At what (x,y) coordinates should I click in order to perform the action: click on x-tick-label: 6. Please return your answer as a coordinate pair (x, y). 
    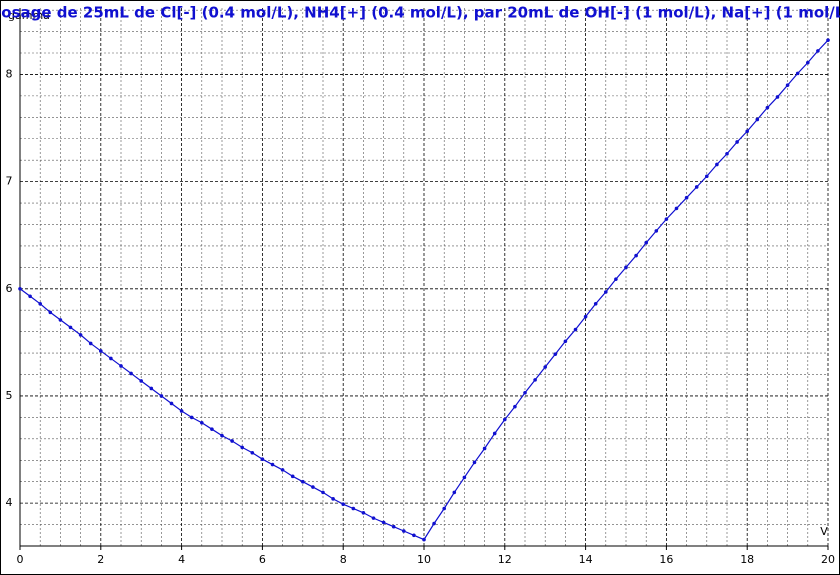
    Looking at the image, I should click on (262, 559).